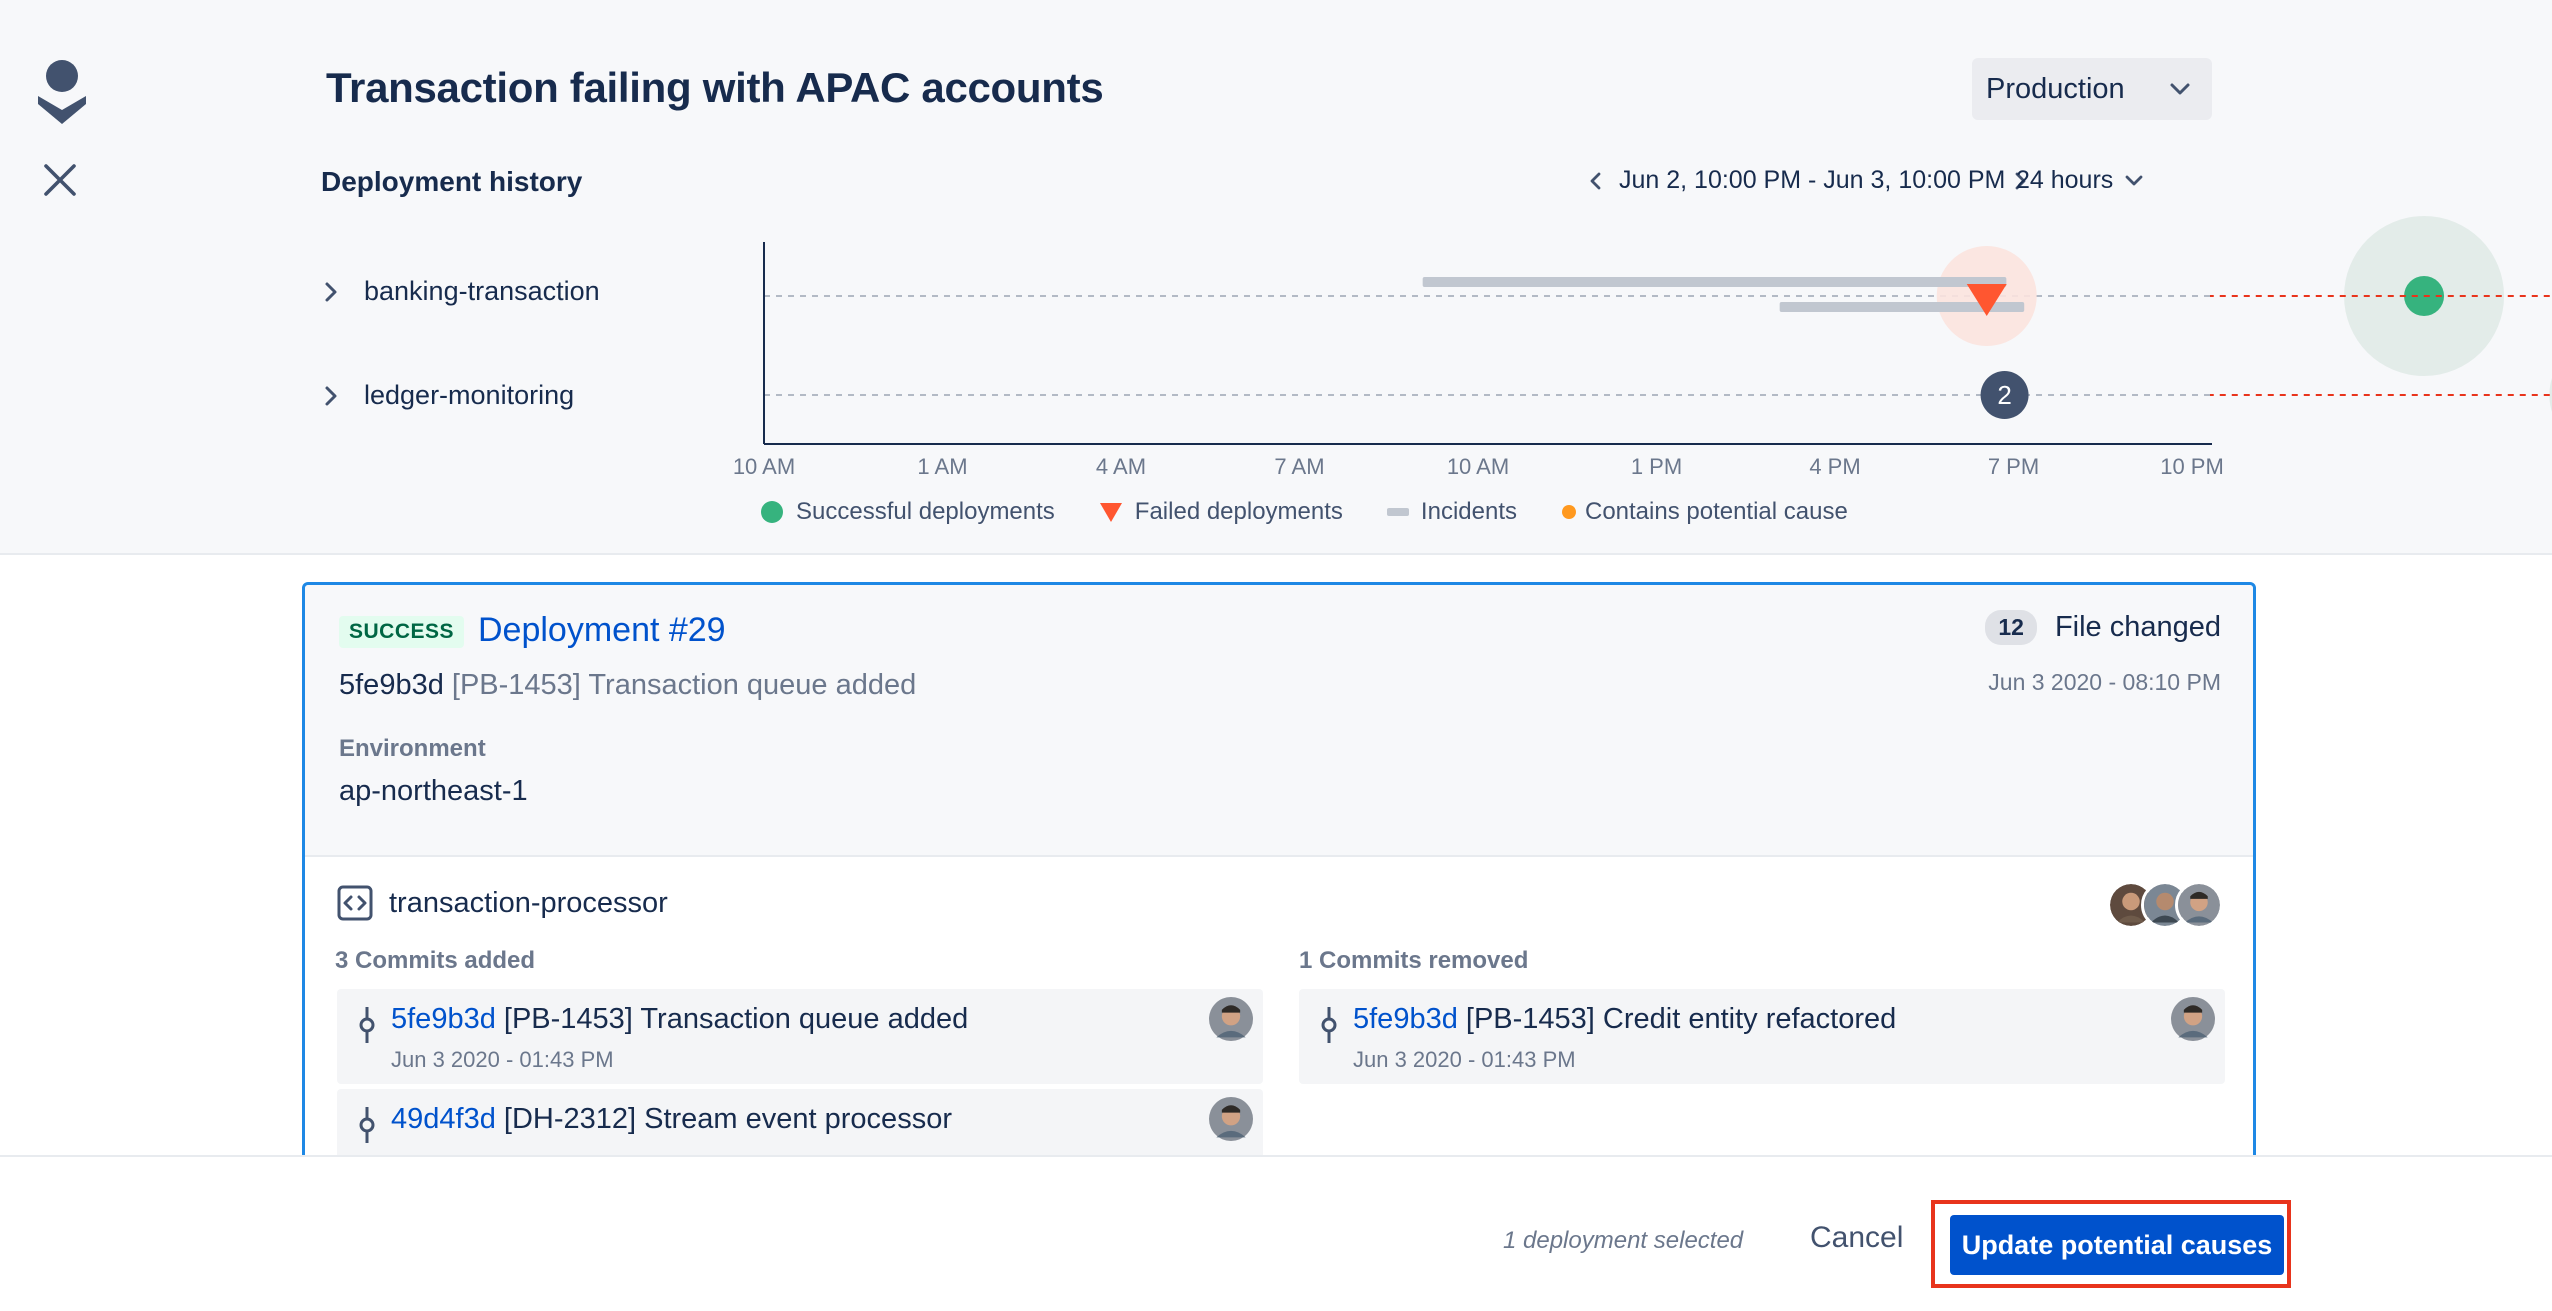 The width and height of the screenshot is (2552, 1311). Describe the element at coordinates (1623, 1240) in the screenshot. I see `selection-status: 1 deployment selected` at that location.